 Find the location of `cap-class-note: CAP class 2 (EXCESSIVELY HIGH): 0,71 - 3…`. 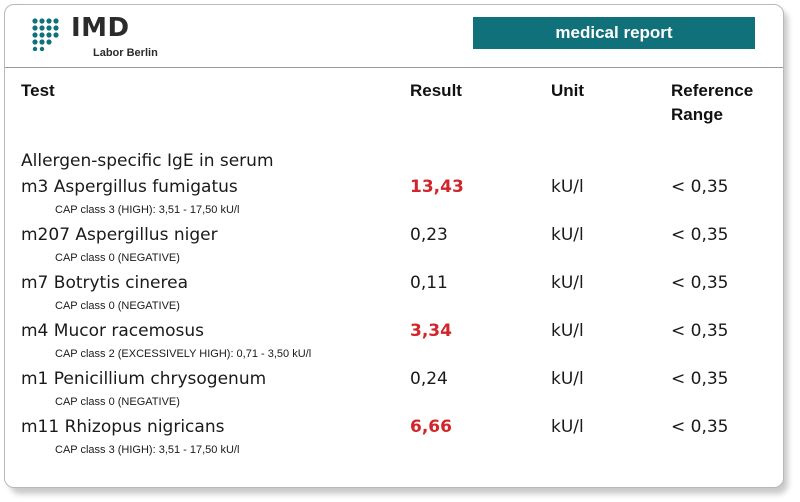

cap-class-note: CAP class 2 (EXCESSIVELY HIGH): 0,71 - 3… is located at coordinates (183, 354).